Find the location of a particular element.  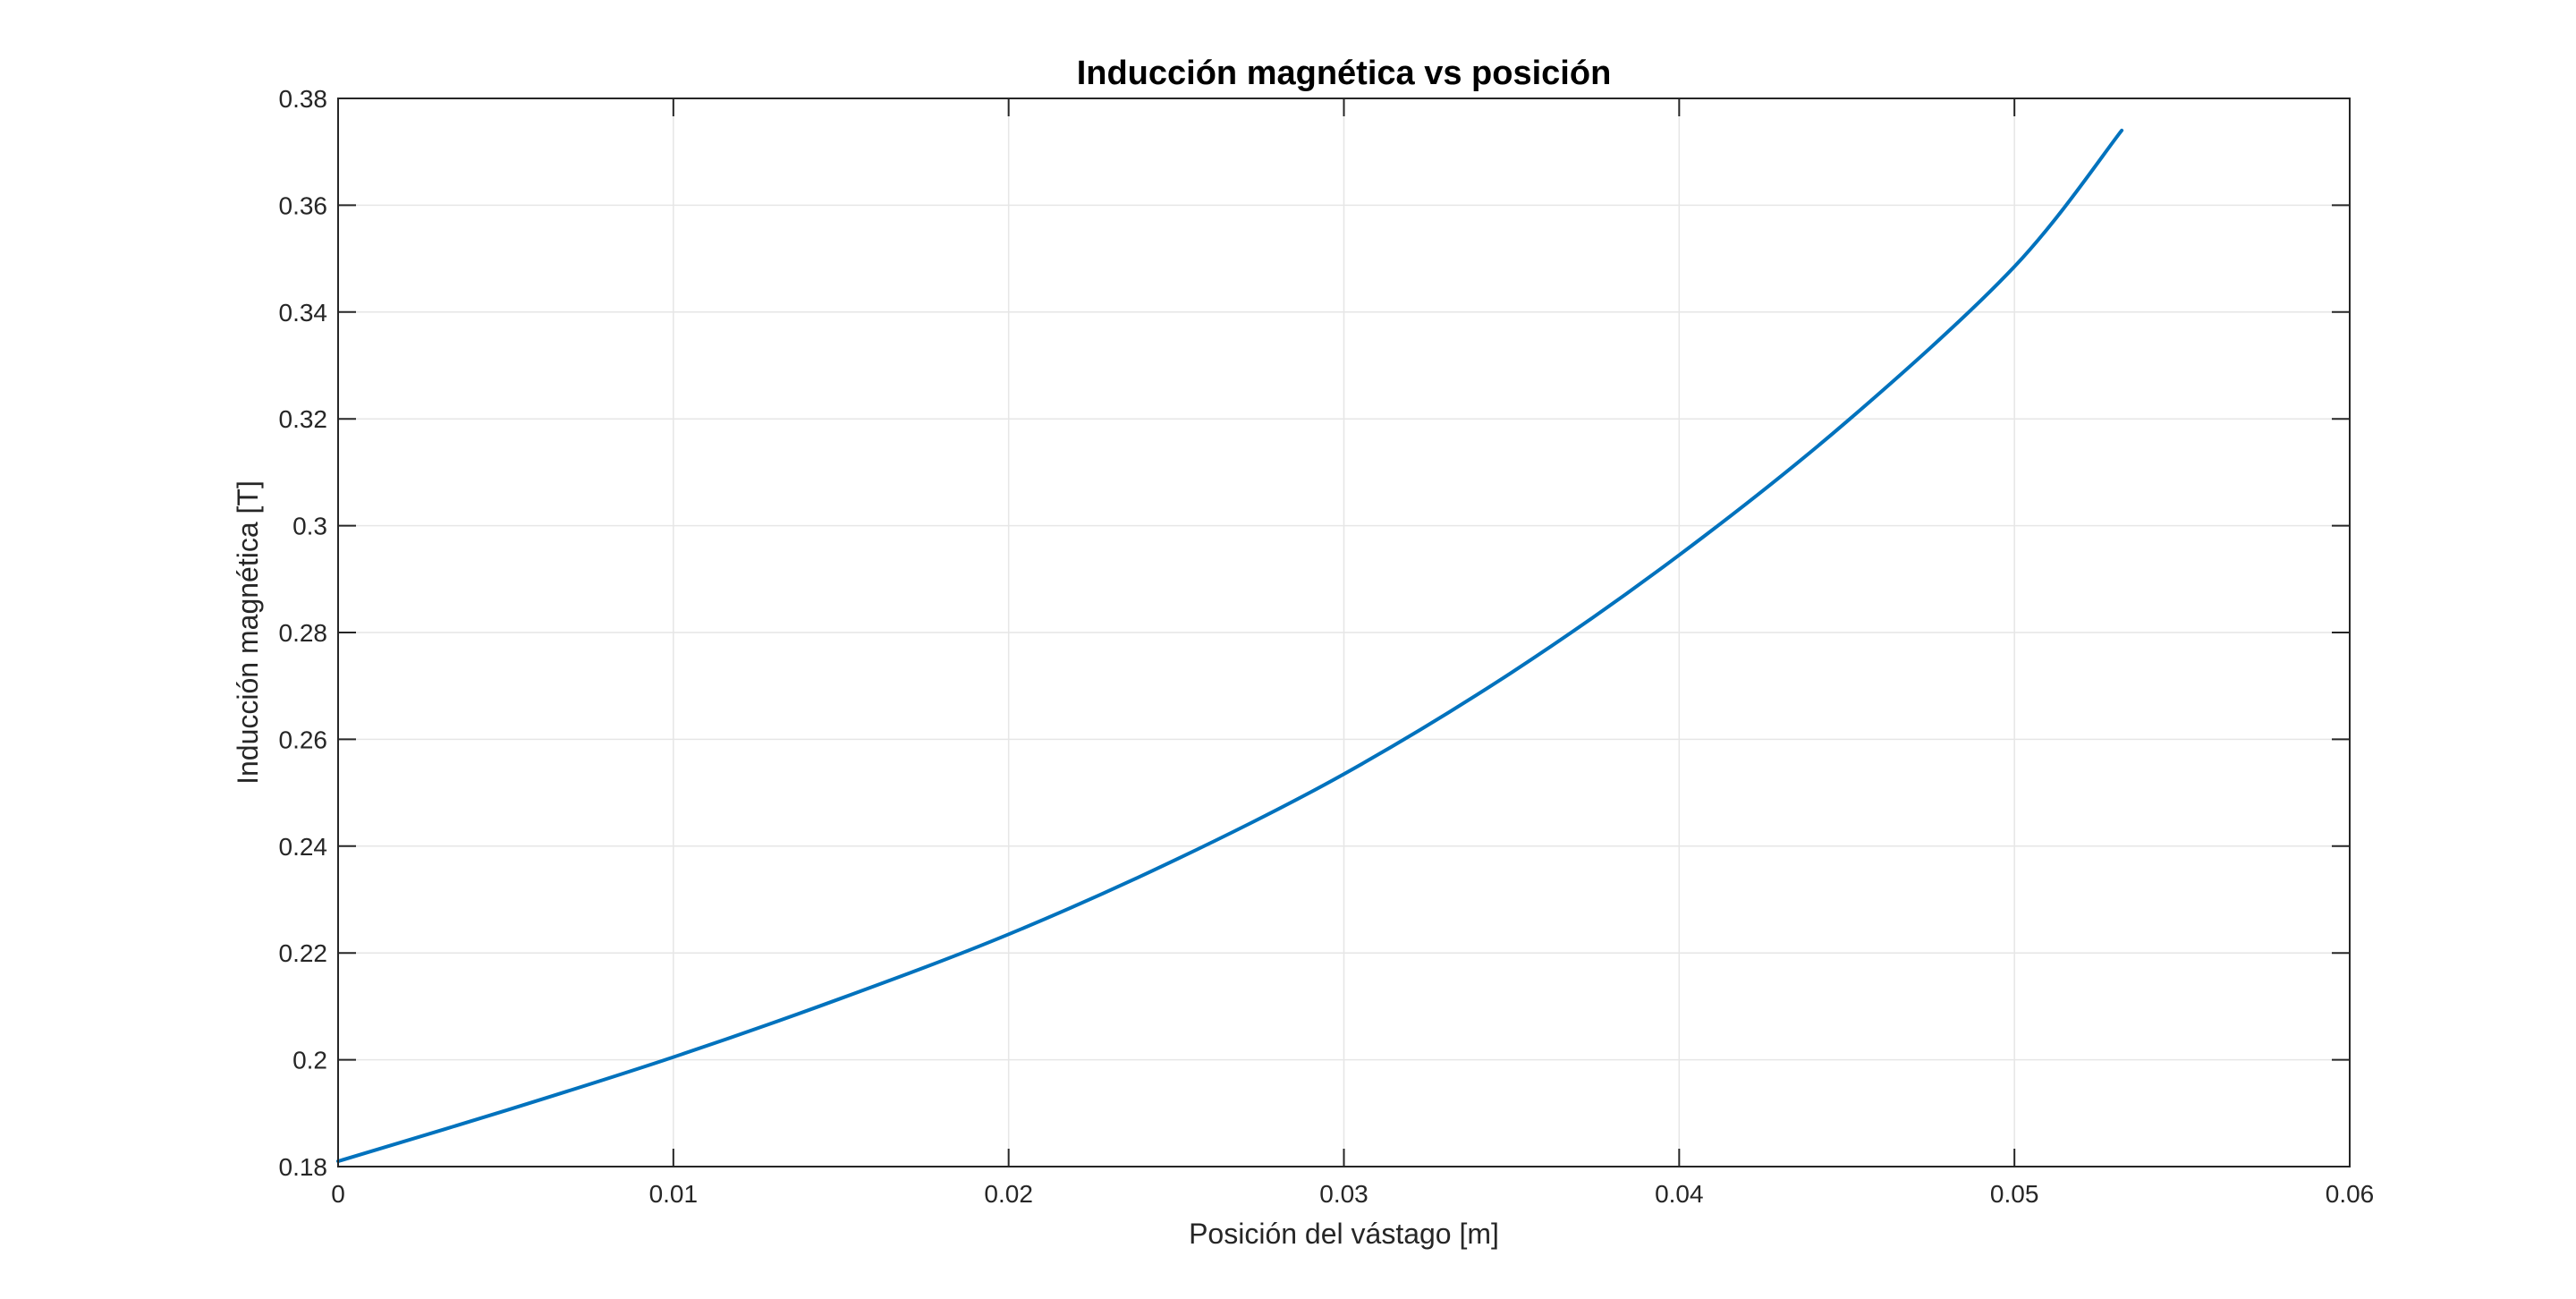

x-tick-label: 0.06 is located at coordinates (2350, 1194).